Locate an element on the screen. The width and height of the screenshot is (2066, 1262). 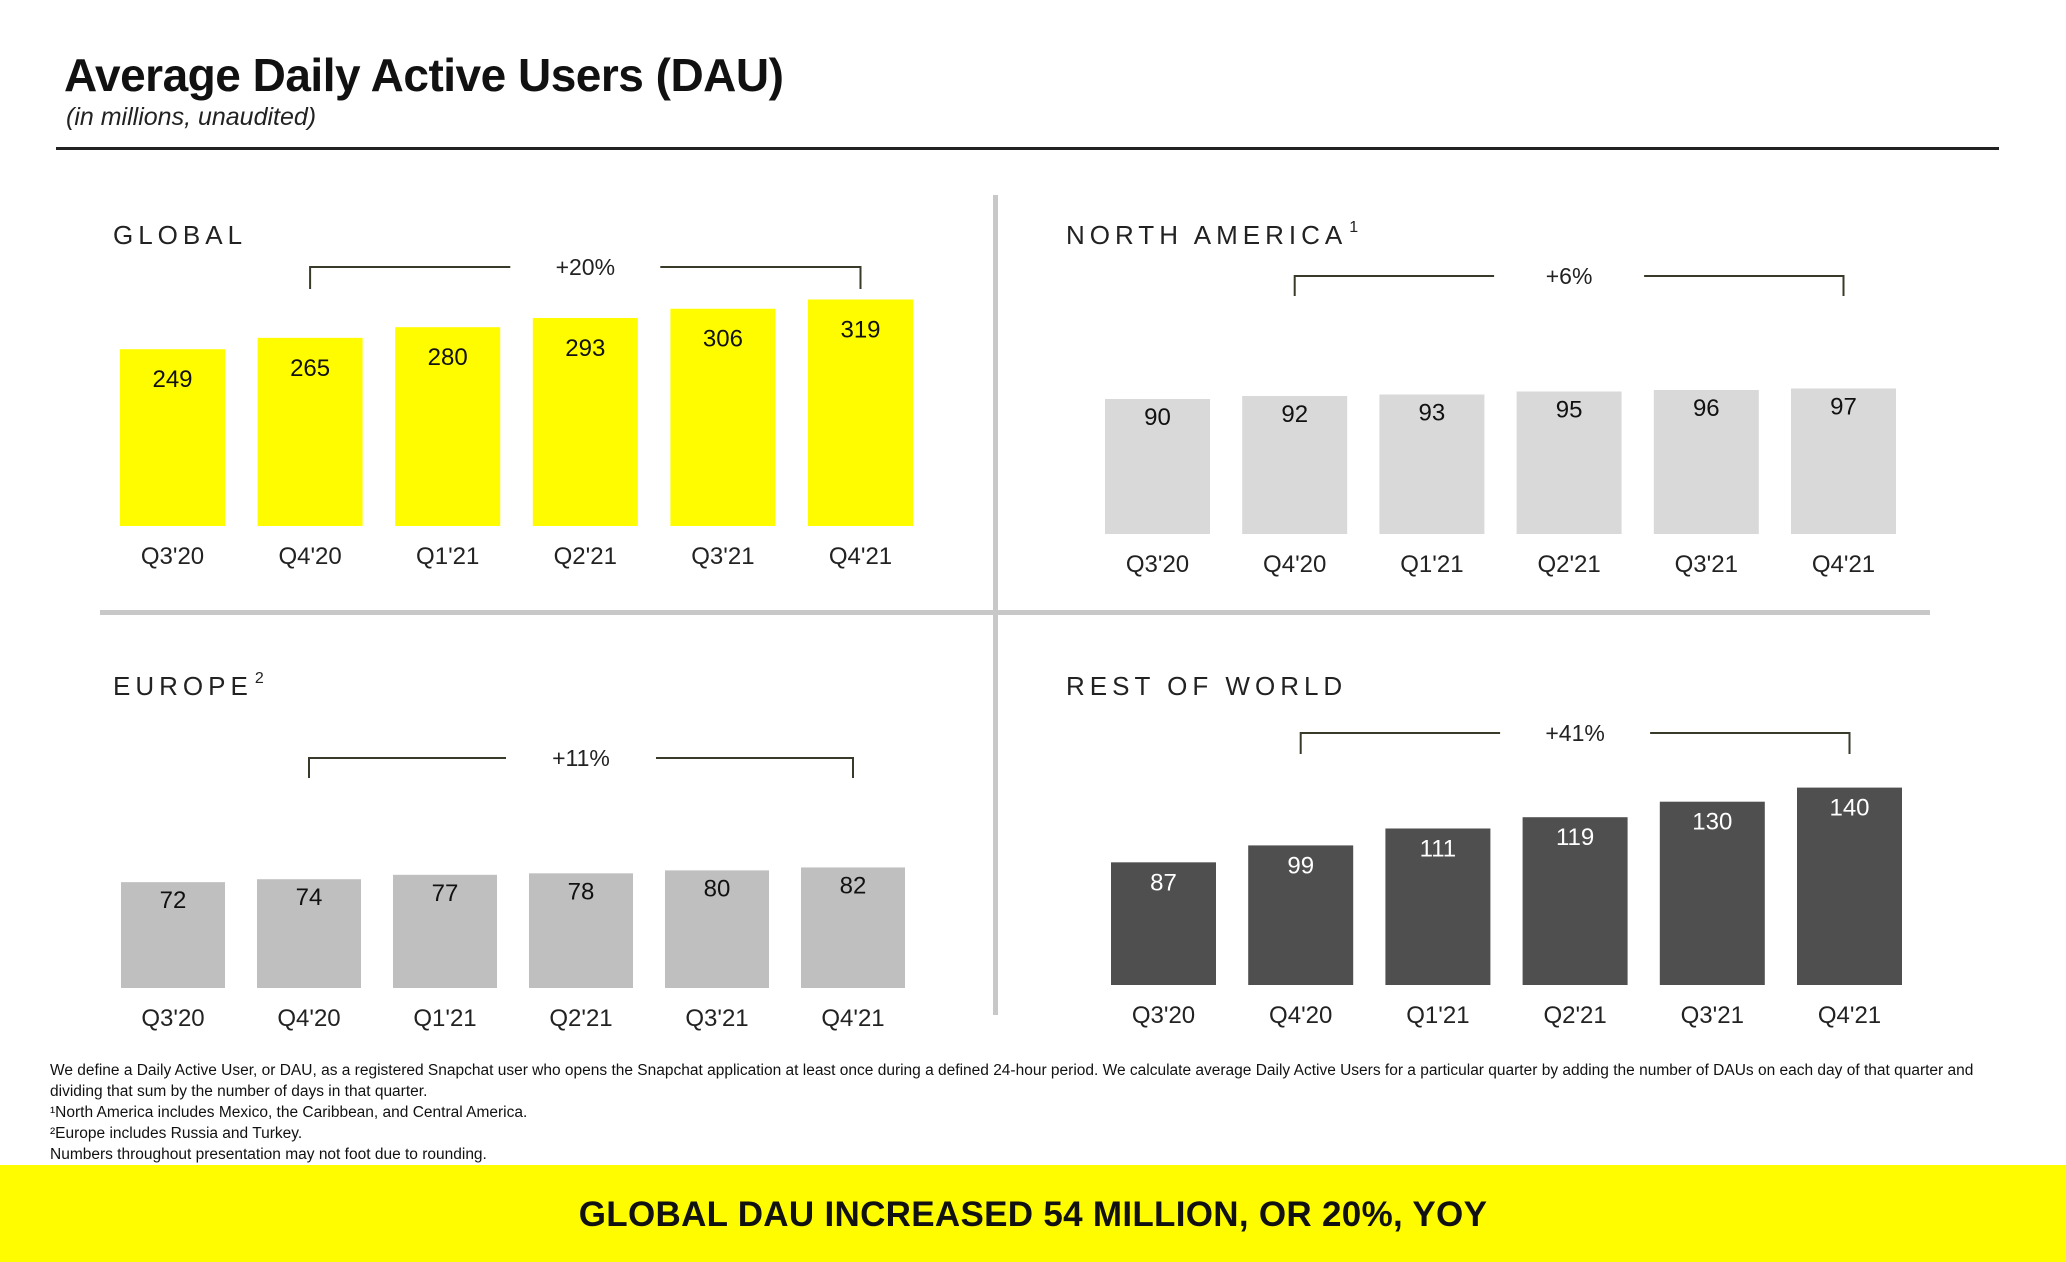
bar-value-label: 306 is located at coordinates (723, 339).